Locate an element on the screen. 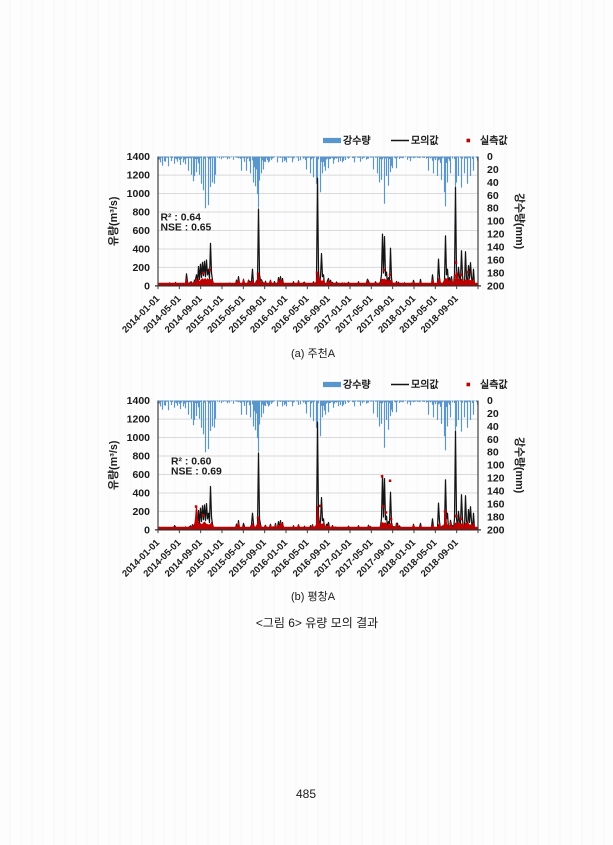  svg-text: NSE : 0.65 is located at coordinates (186, 228).